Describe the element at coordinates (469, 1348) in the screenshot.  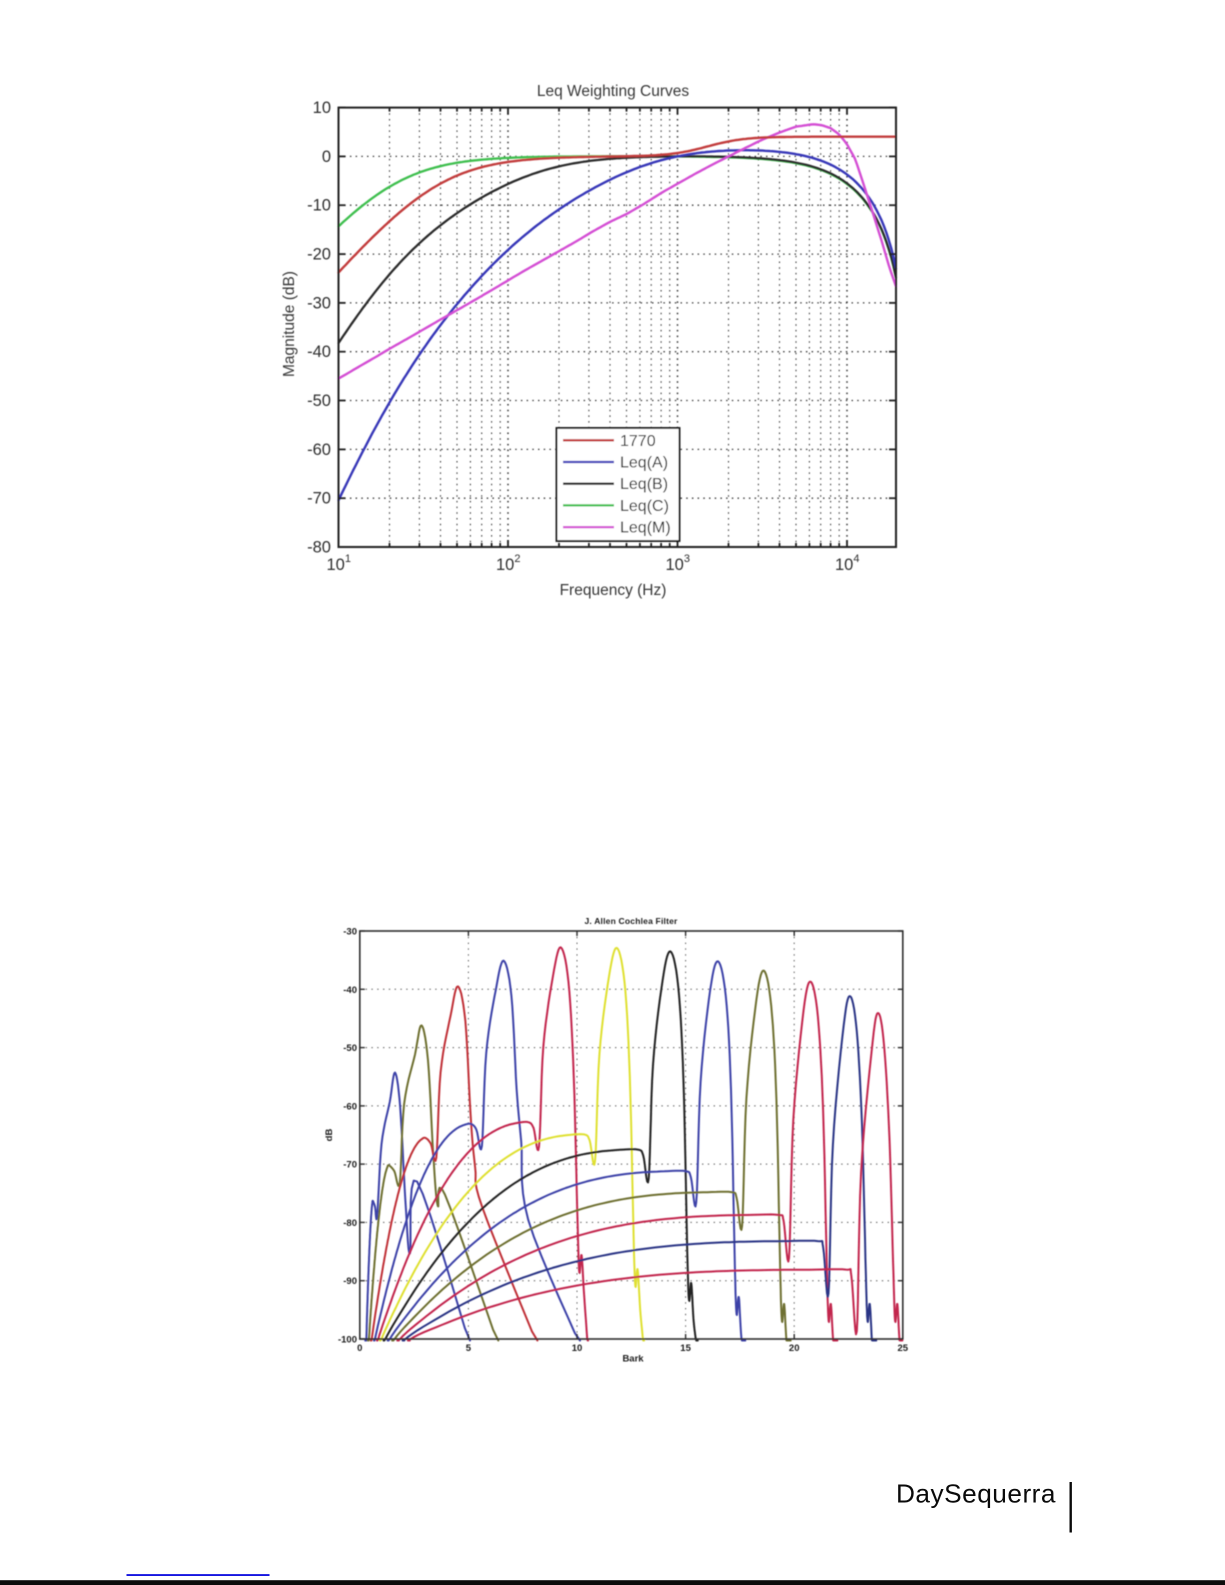
I see `svg-text: 5` at that location.